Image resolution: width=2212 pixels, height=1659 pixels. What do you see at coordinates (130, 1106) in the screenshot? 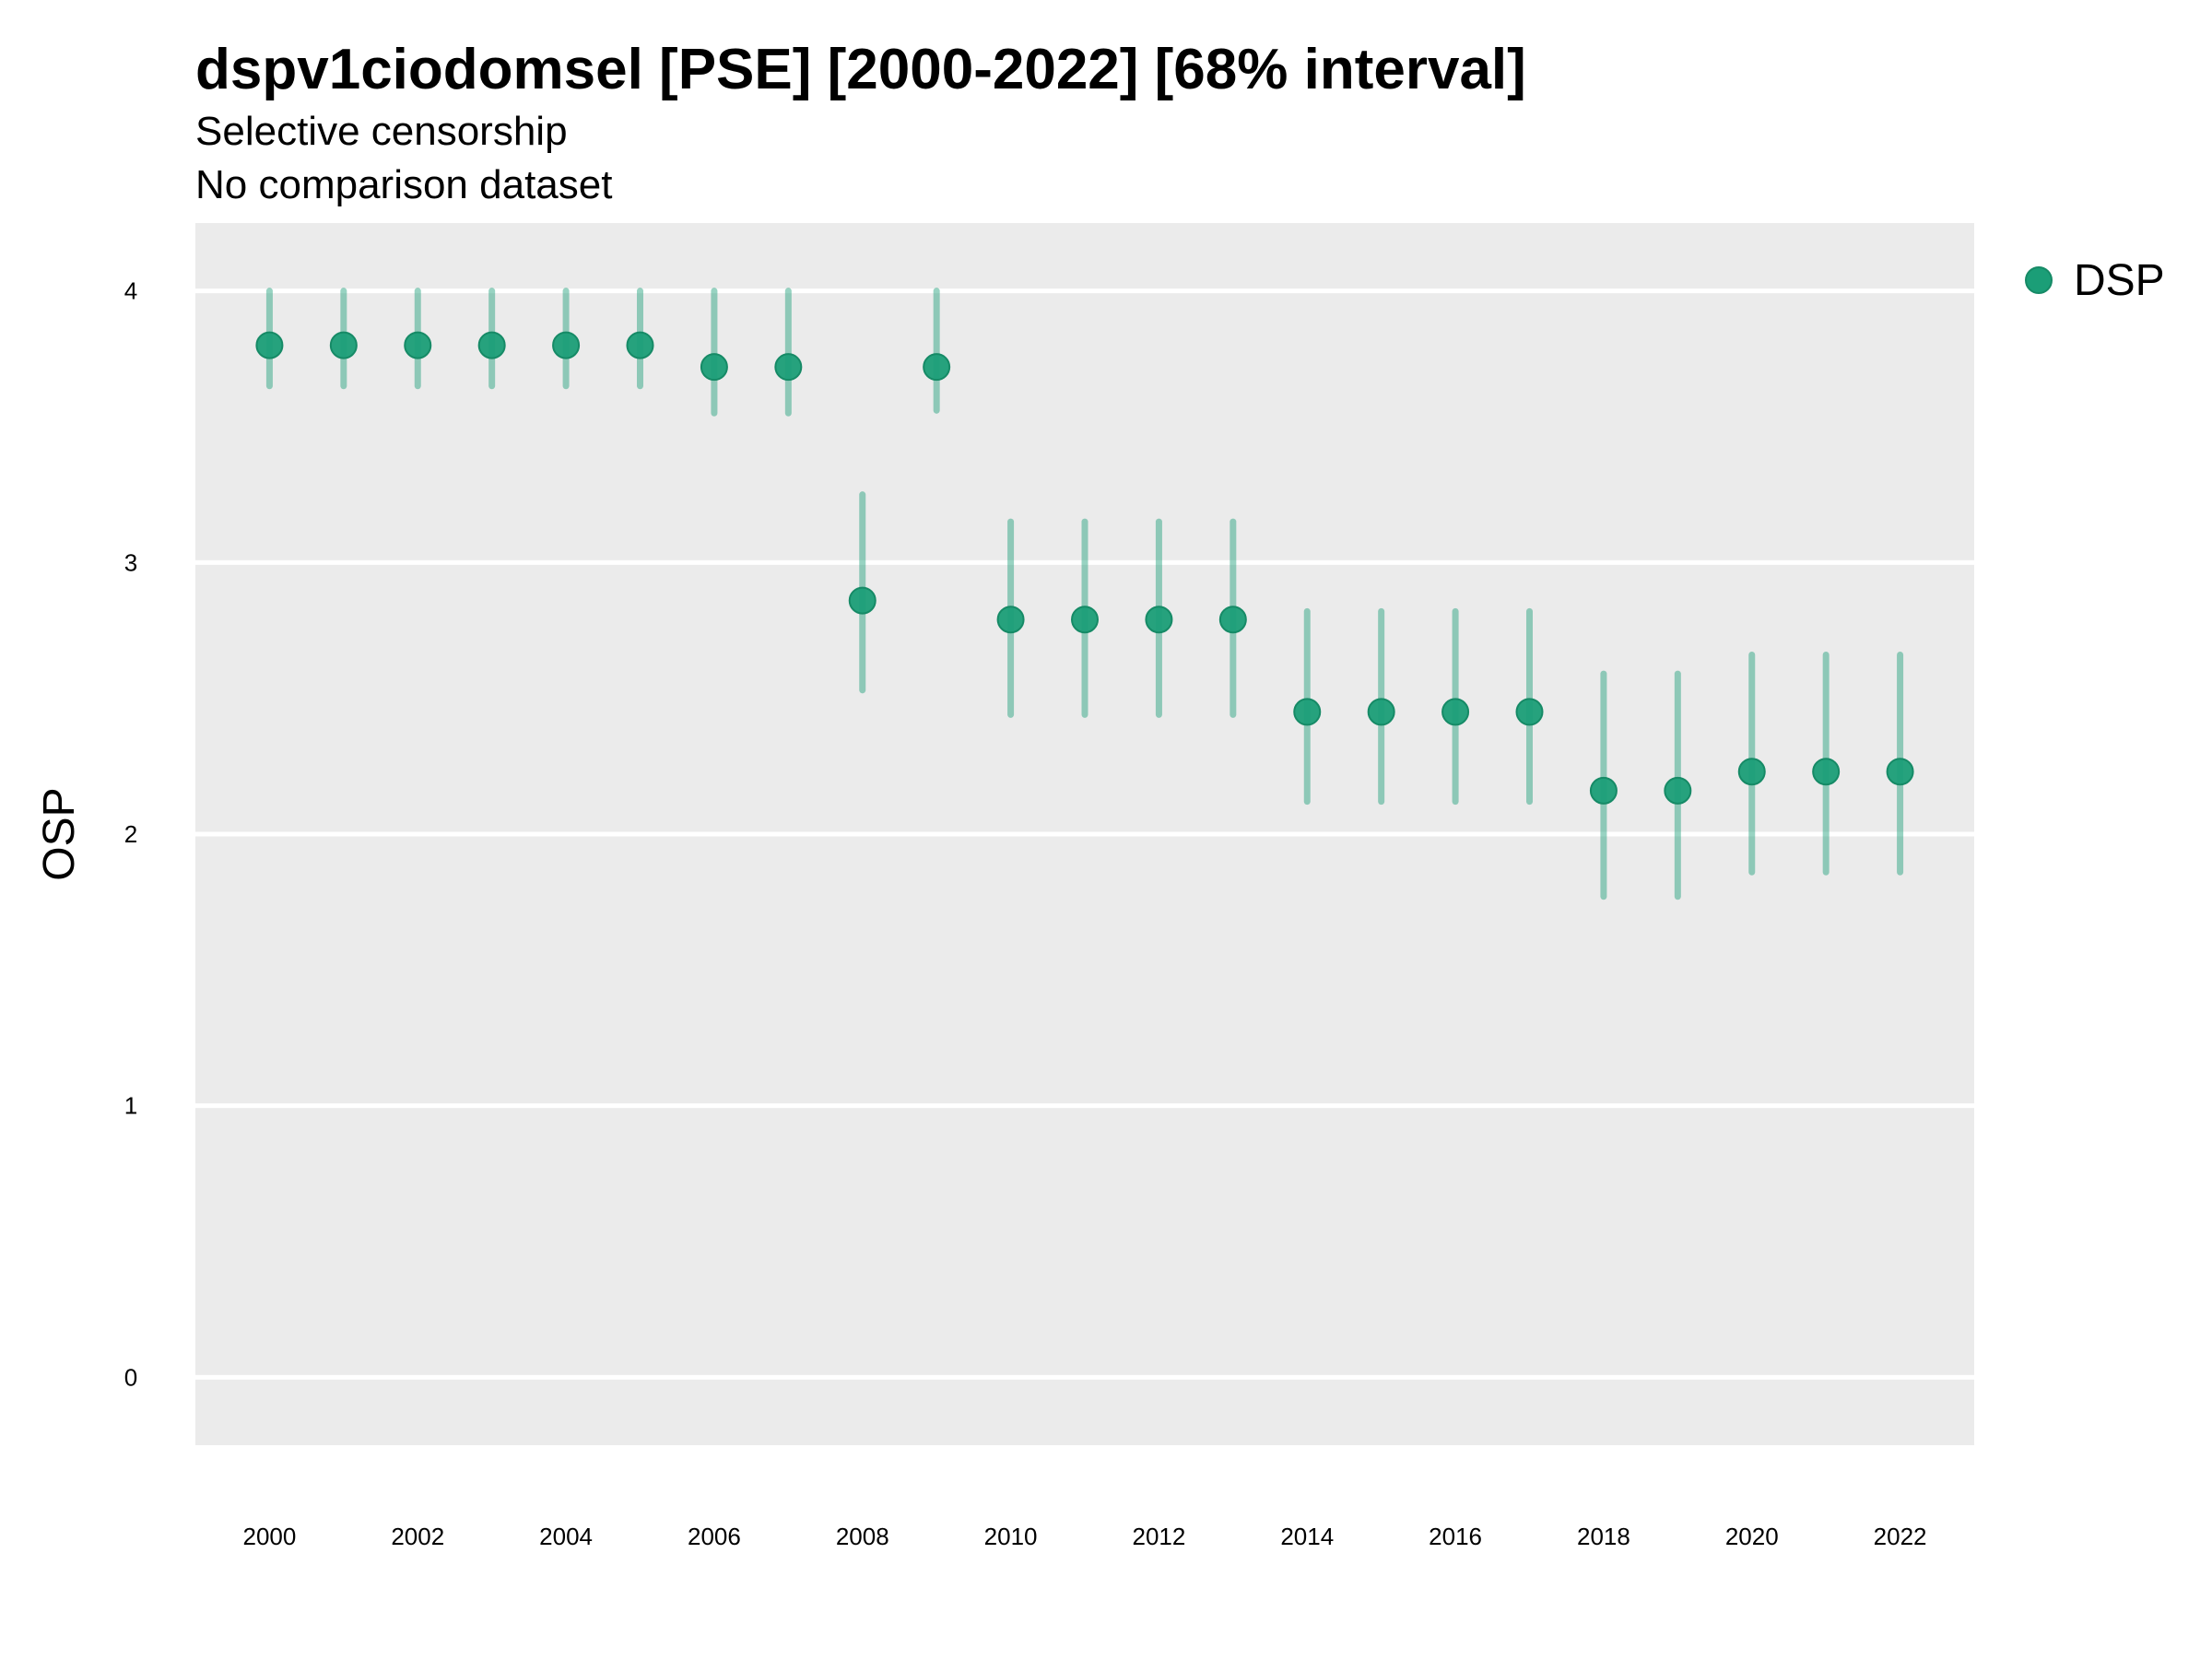
I see `y-tick-label: 1` at bounding box center [130, 1106].